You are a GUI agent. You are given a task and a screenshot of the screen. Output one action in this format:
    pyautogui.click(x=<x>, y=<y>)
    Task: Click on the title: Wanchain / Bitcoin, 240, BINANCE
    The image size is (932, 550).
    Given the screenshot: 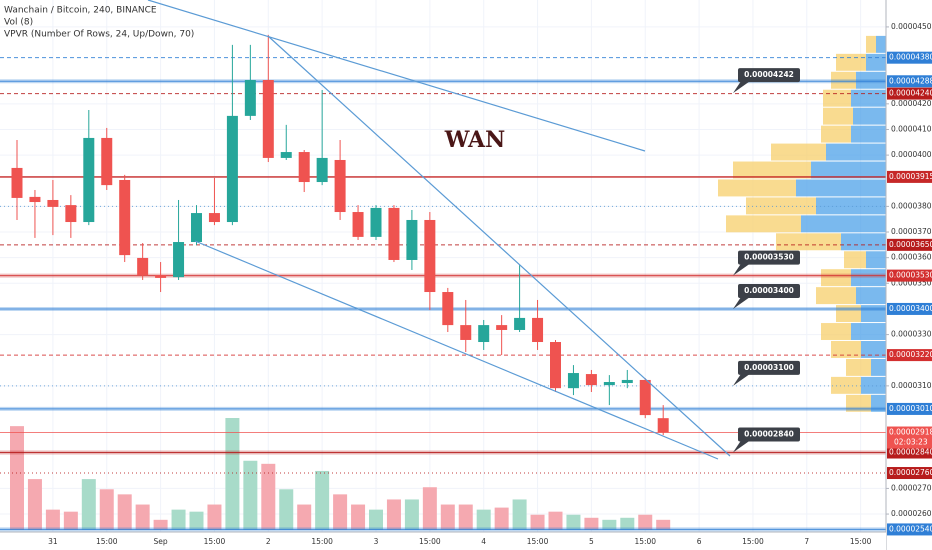 What is the action you would take?
    pyautogui.click(x=80, y=11)
    